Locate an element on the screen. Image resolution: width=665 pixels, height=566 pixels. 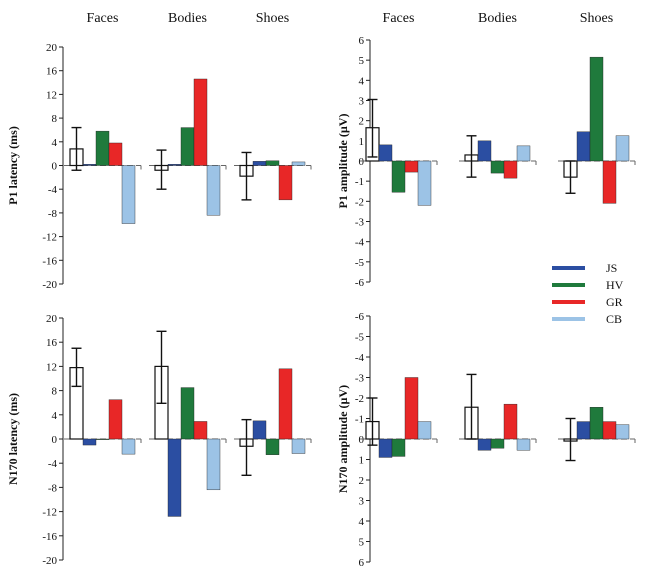
legend-label-cb: CB is located at coordinates (614, 319).